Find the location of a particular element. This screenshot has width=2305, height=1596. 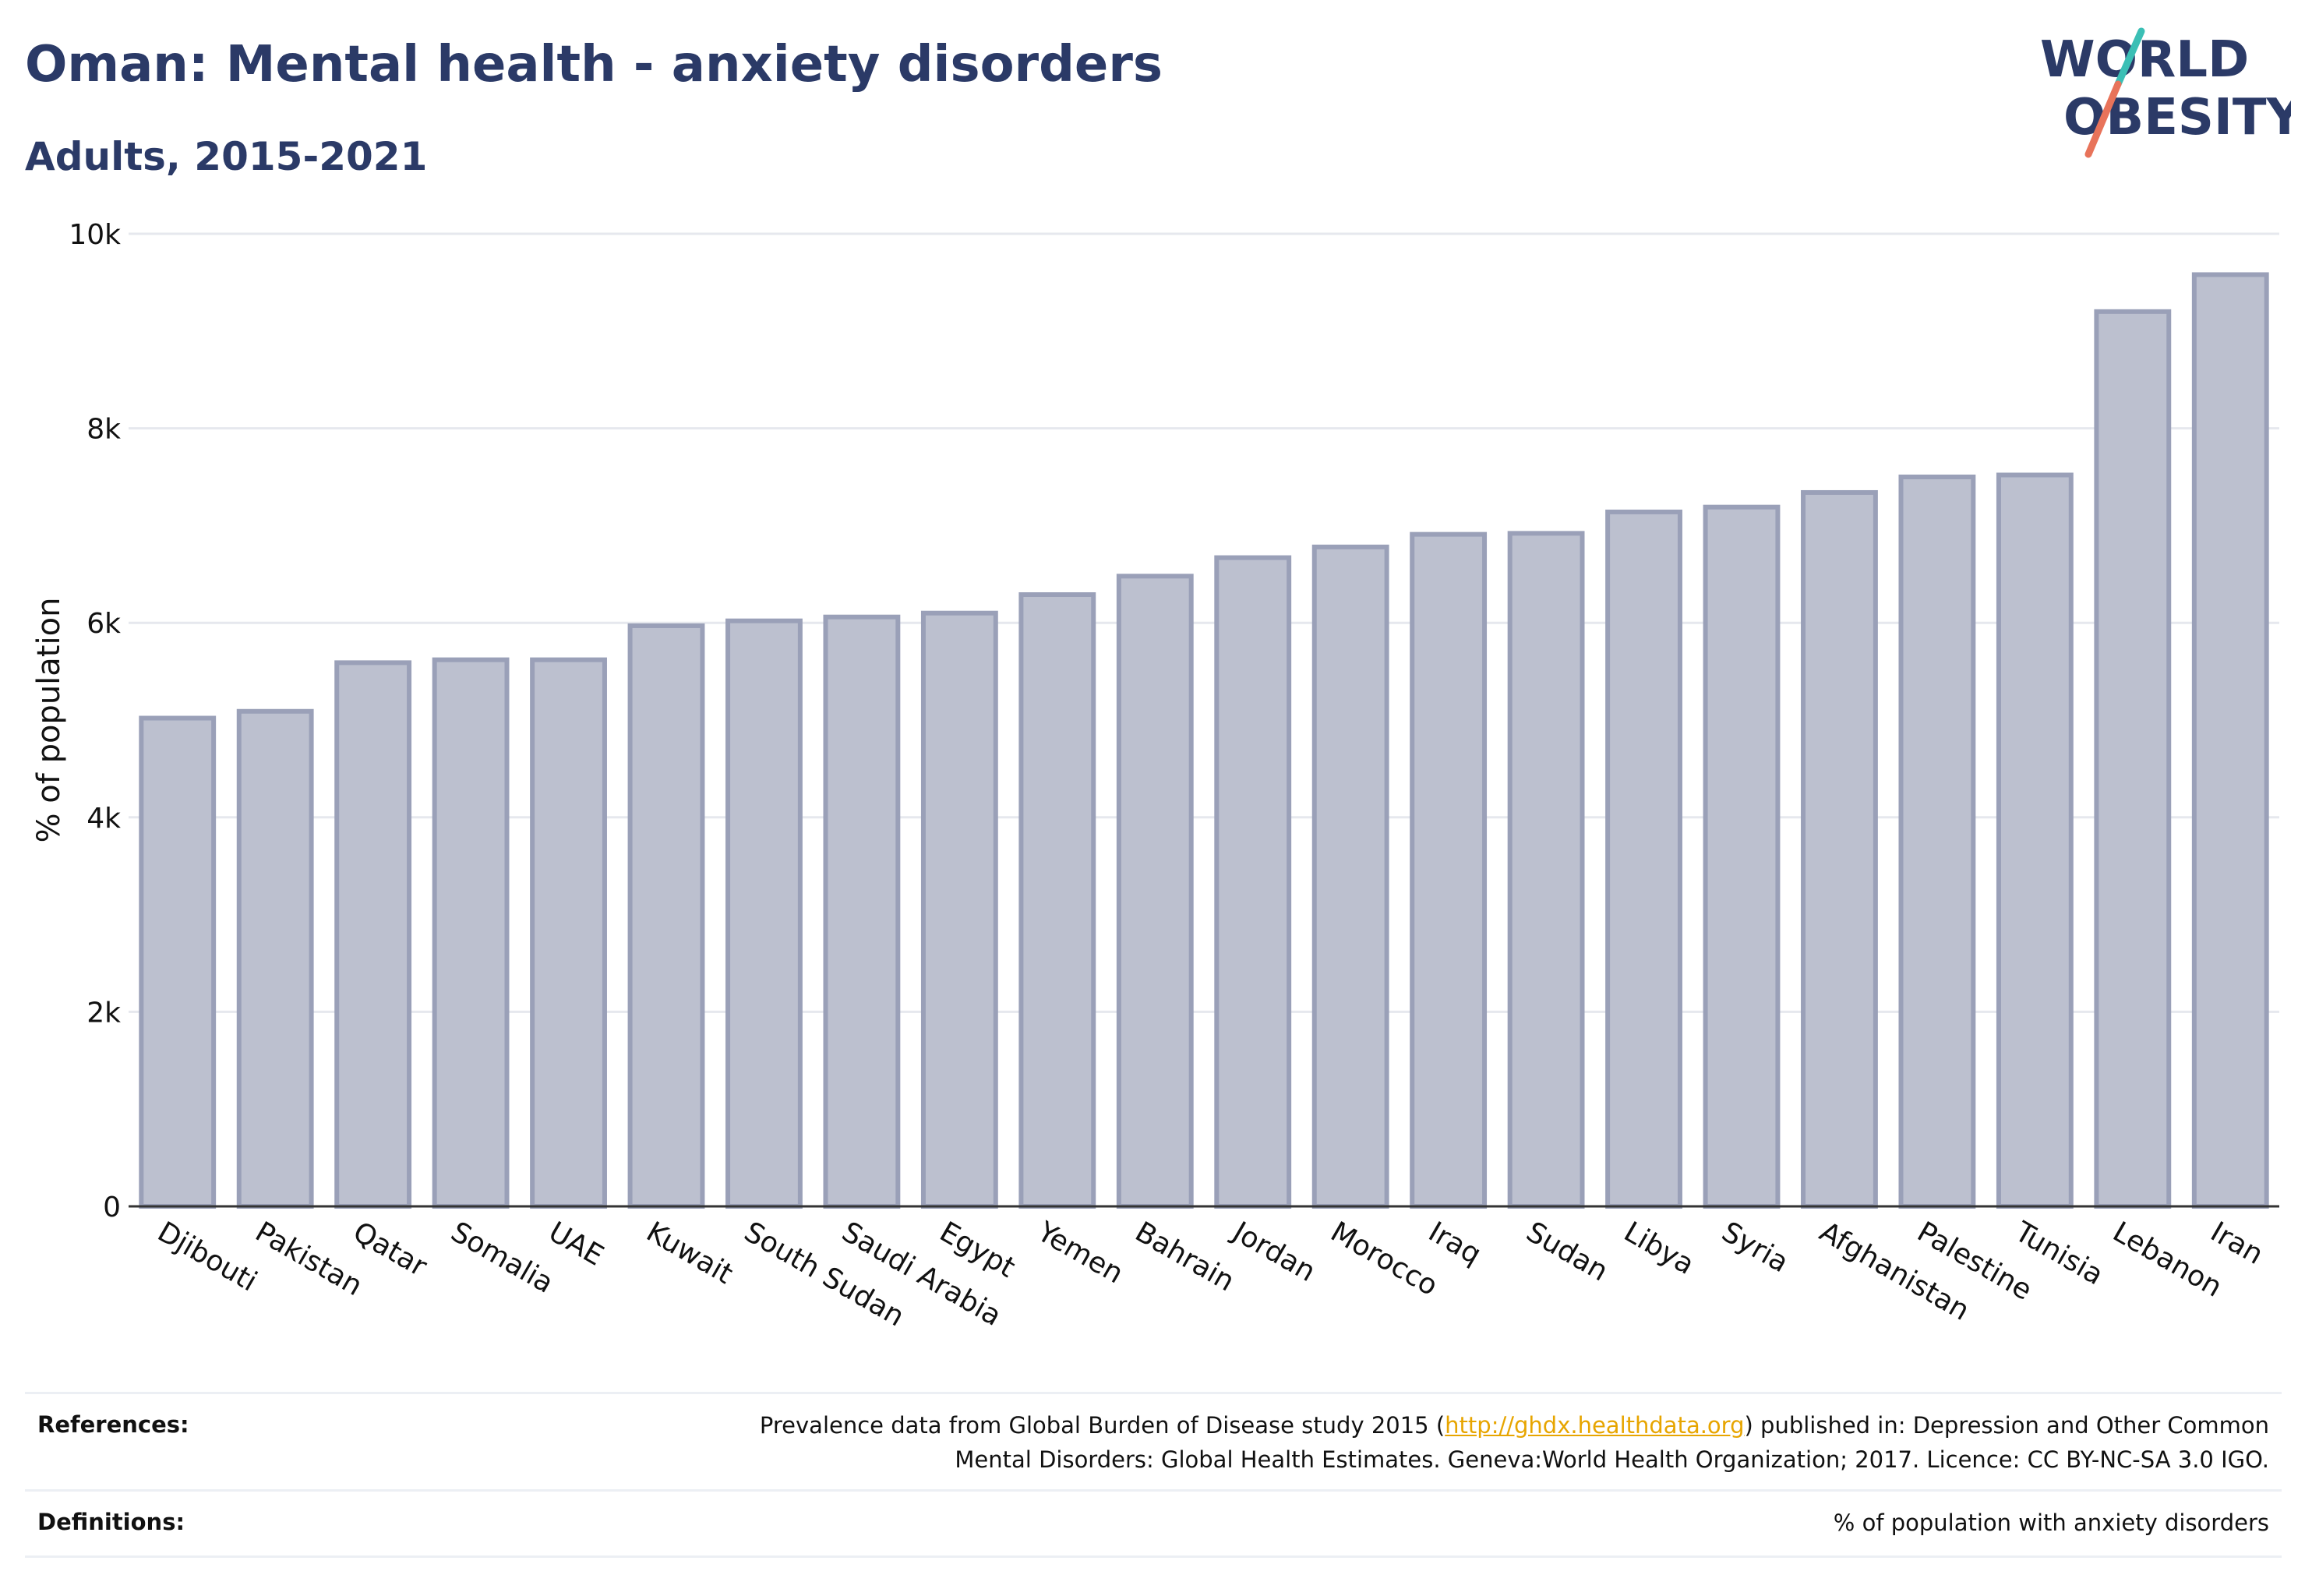

bar-syria is located at coordinates (1742, 856).